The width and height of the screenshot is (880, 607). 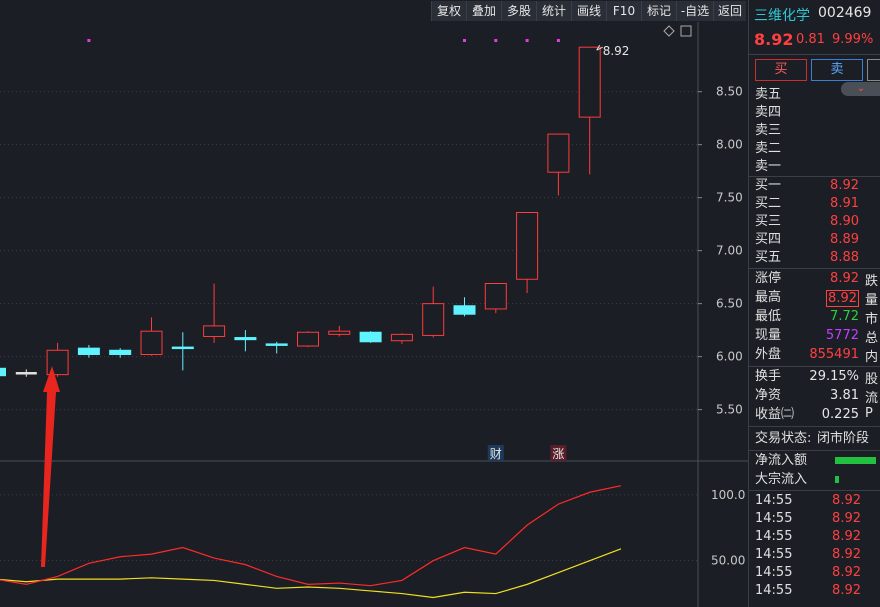 What do you see at coordinates (768, 148) in the screenshot?
I see `row-label: 卖二` at bounding box center [768, 148].